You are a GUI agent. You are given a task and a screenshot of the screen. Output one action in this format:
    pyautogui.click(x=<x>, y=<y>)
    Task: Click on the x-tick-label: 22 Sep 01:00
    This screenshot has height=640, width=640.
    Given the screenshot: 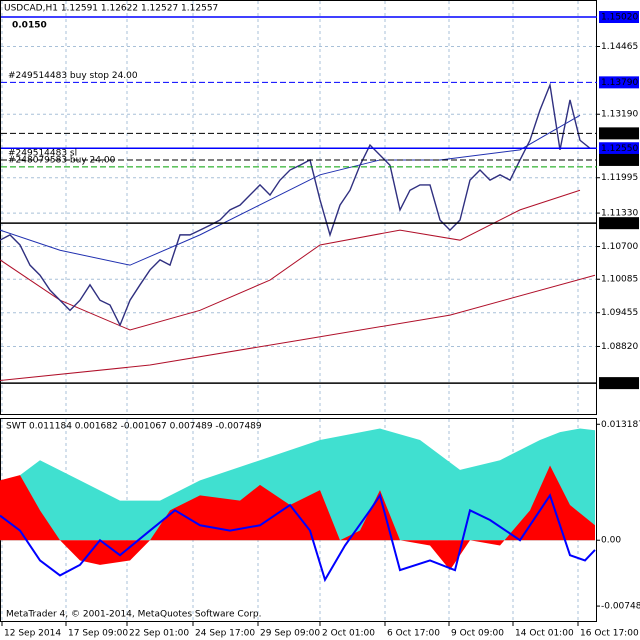 What is the action you would take?
    pyautogui.click(x=159, y=634)
    